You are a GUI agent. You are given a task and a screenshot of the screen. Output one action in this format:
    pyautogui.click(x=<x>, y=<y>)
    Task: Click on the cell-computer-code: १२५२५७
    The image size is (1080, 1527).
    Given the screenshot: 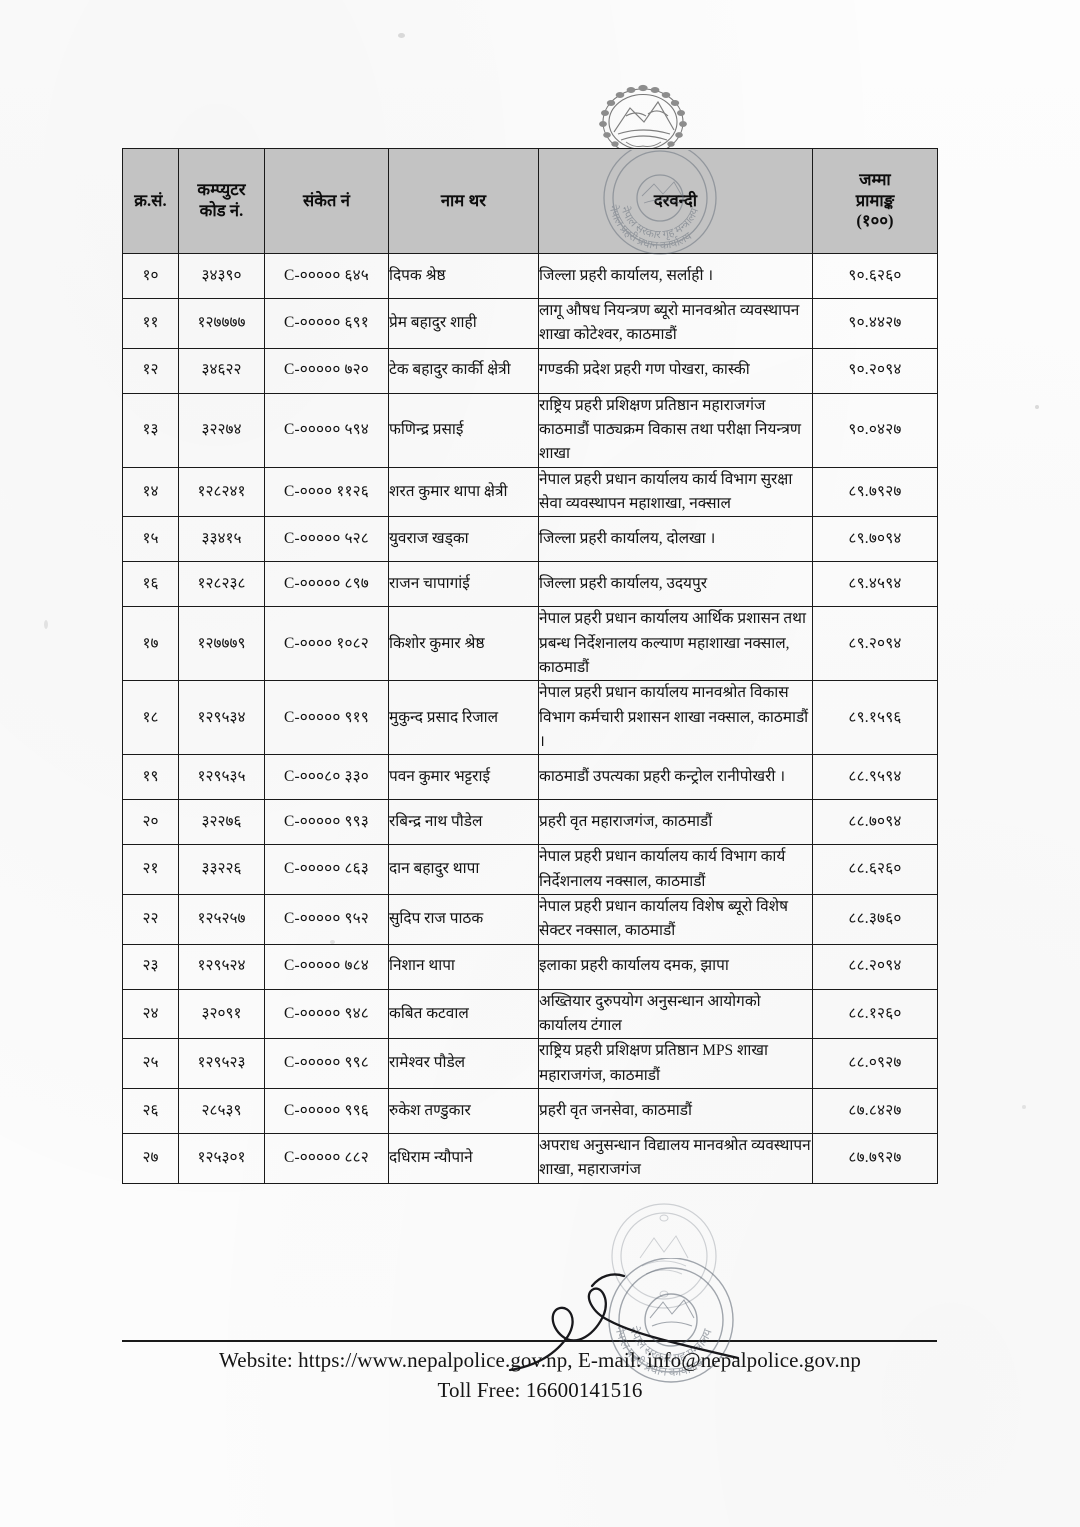 What is the action you would take?
    pyautogui.click(x=221, y=919)
    